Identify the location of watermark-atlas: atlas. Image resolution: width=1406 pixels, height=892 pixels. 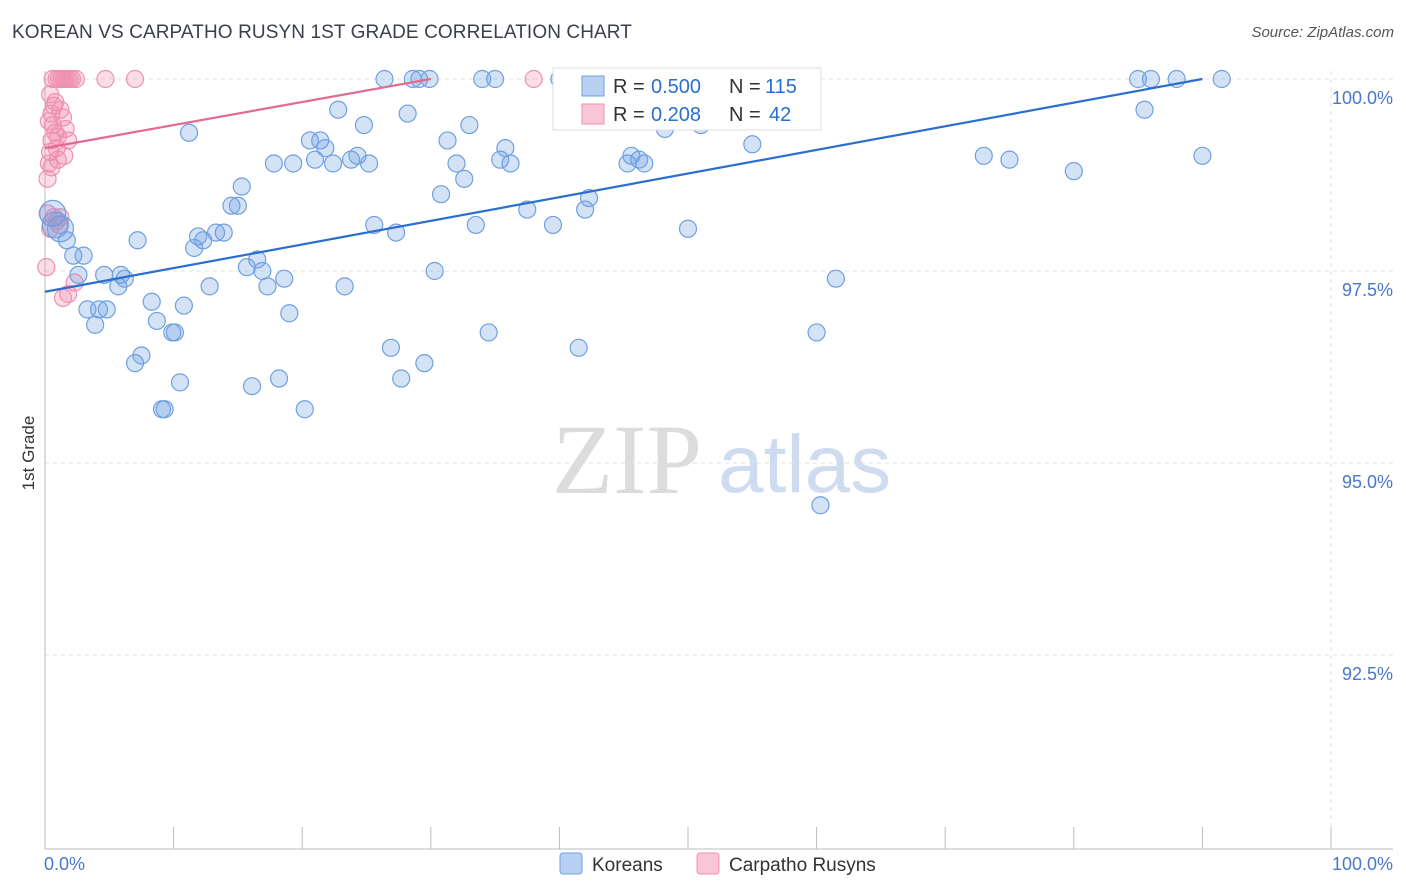
(804, 464).